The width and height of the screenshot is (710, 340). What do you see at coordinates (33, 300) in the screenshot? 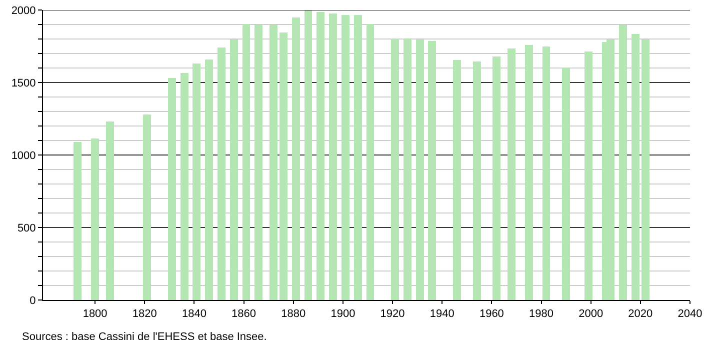
I see `y-tick-label: 0` at bounding box center [33, 300].